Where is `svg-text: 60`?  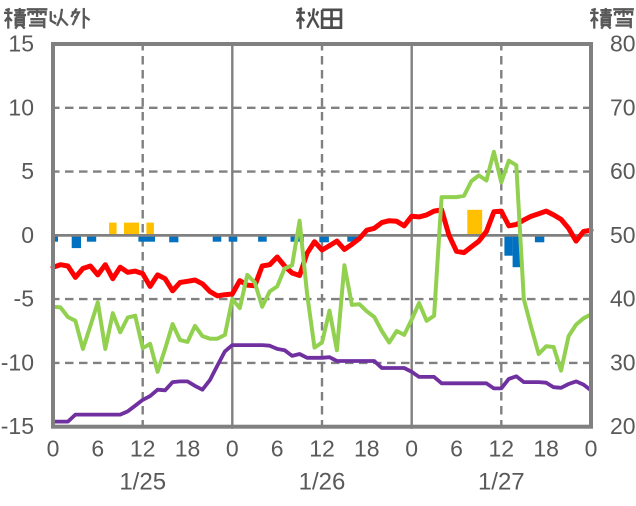 svg-text: 60 is located at coordinates (623, 171).